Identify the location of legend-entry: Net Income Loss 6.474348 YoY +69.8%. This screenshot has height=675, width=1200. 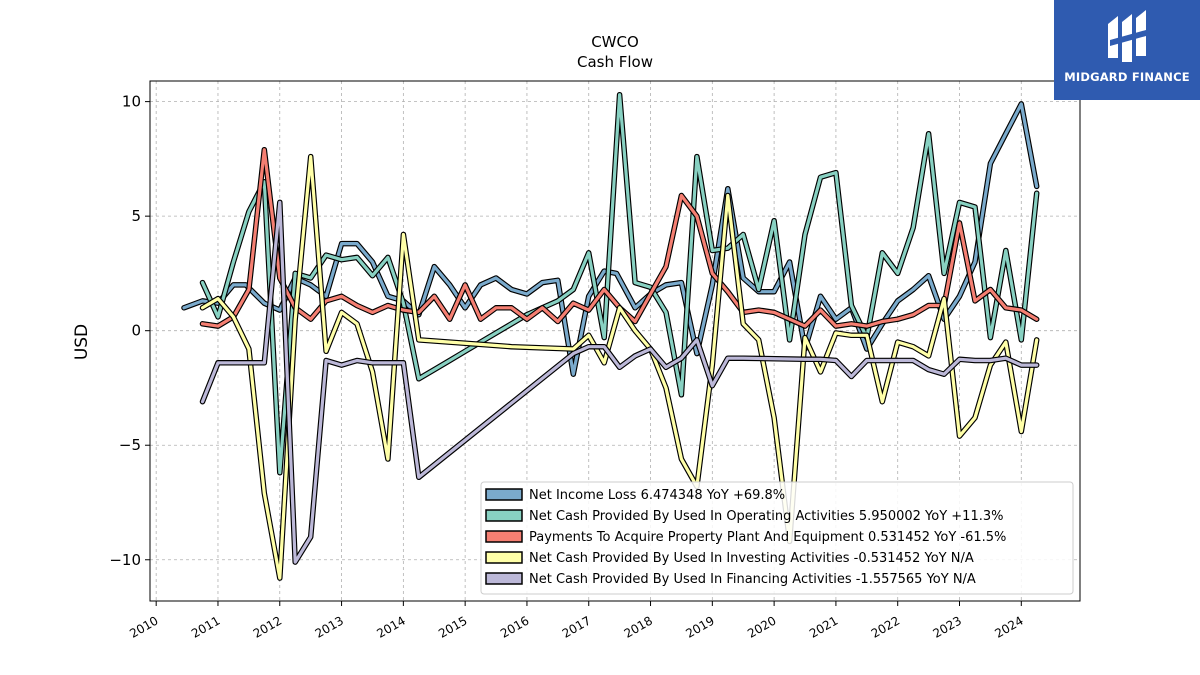
(657, 495).